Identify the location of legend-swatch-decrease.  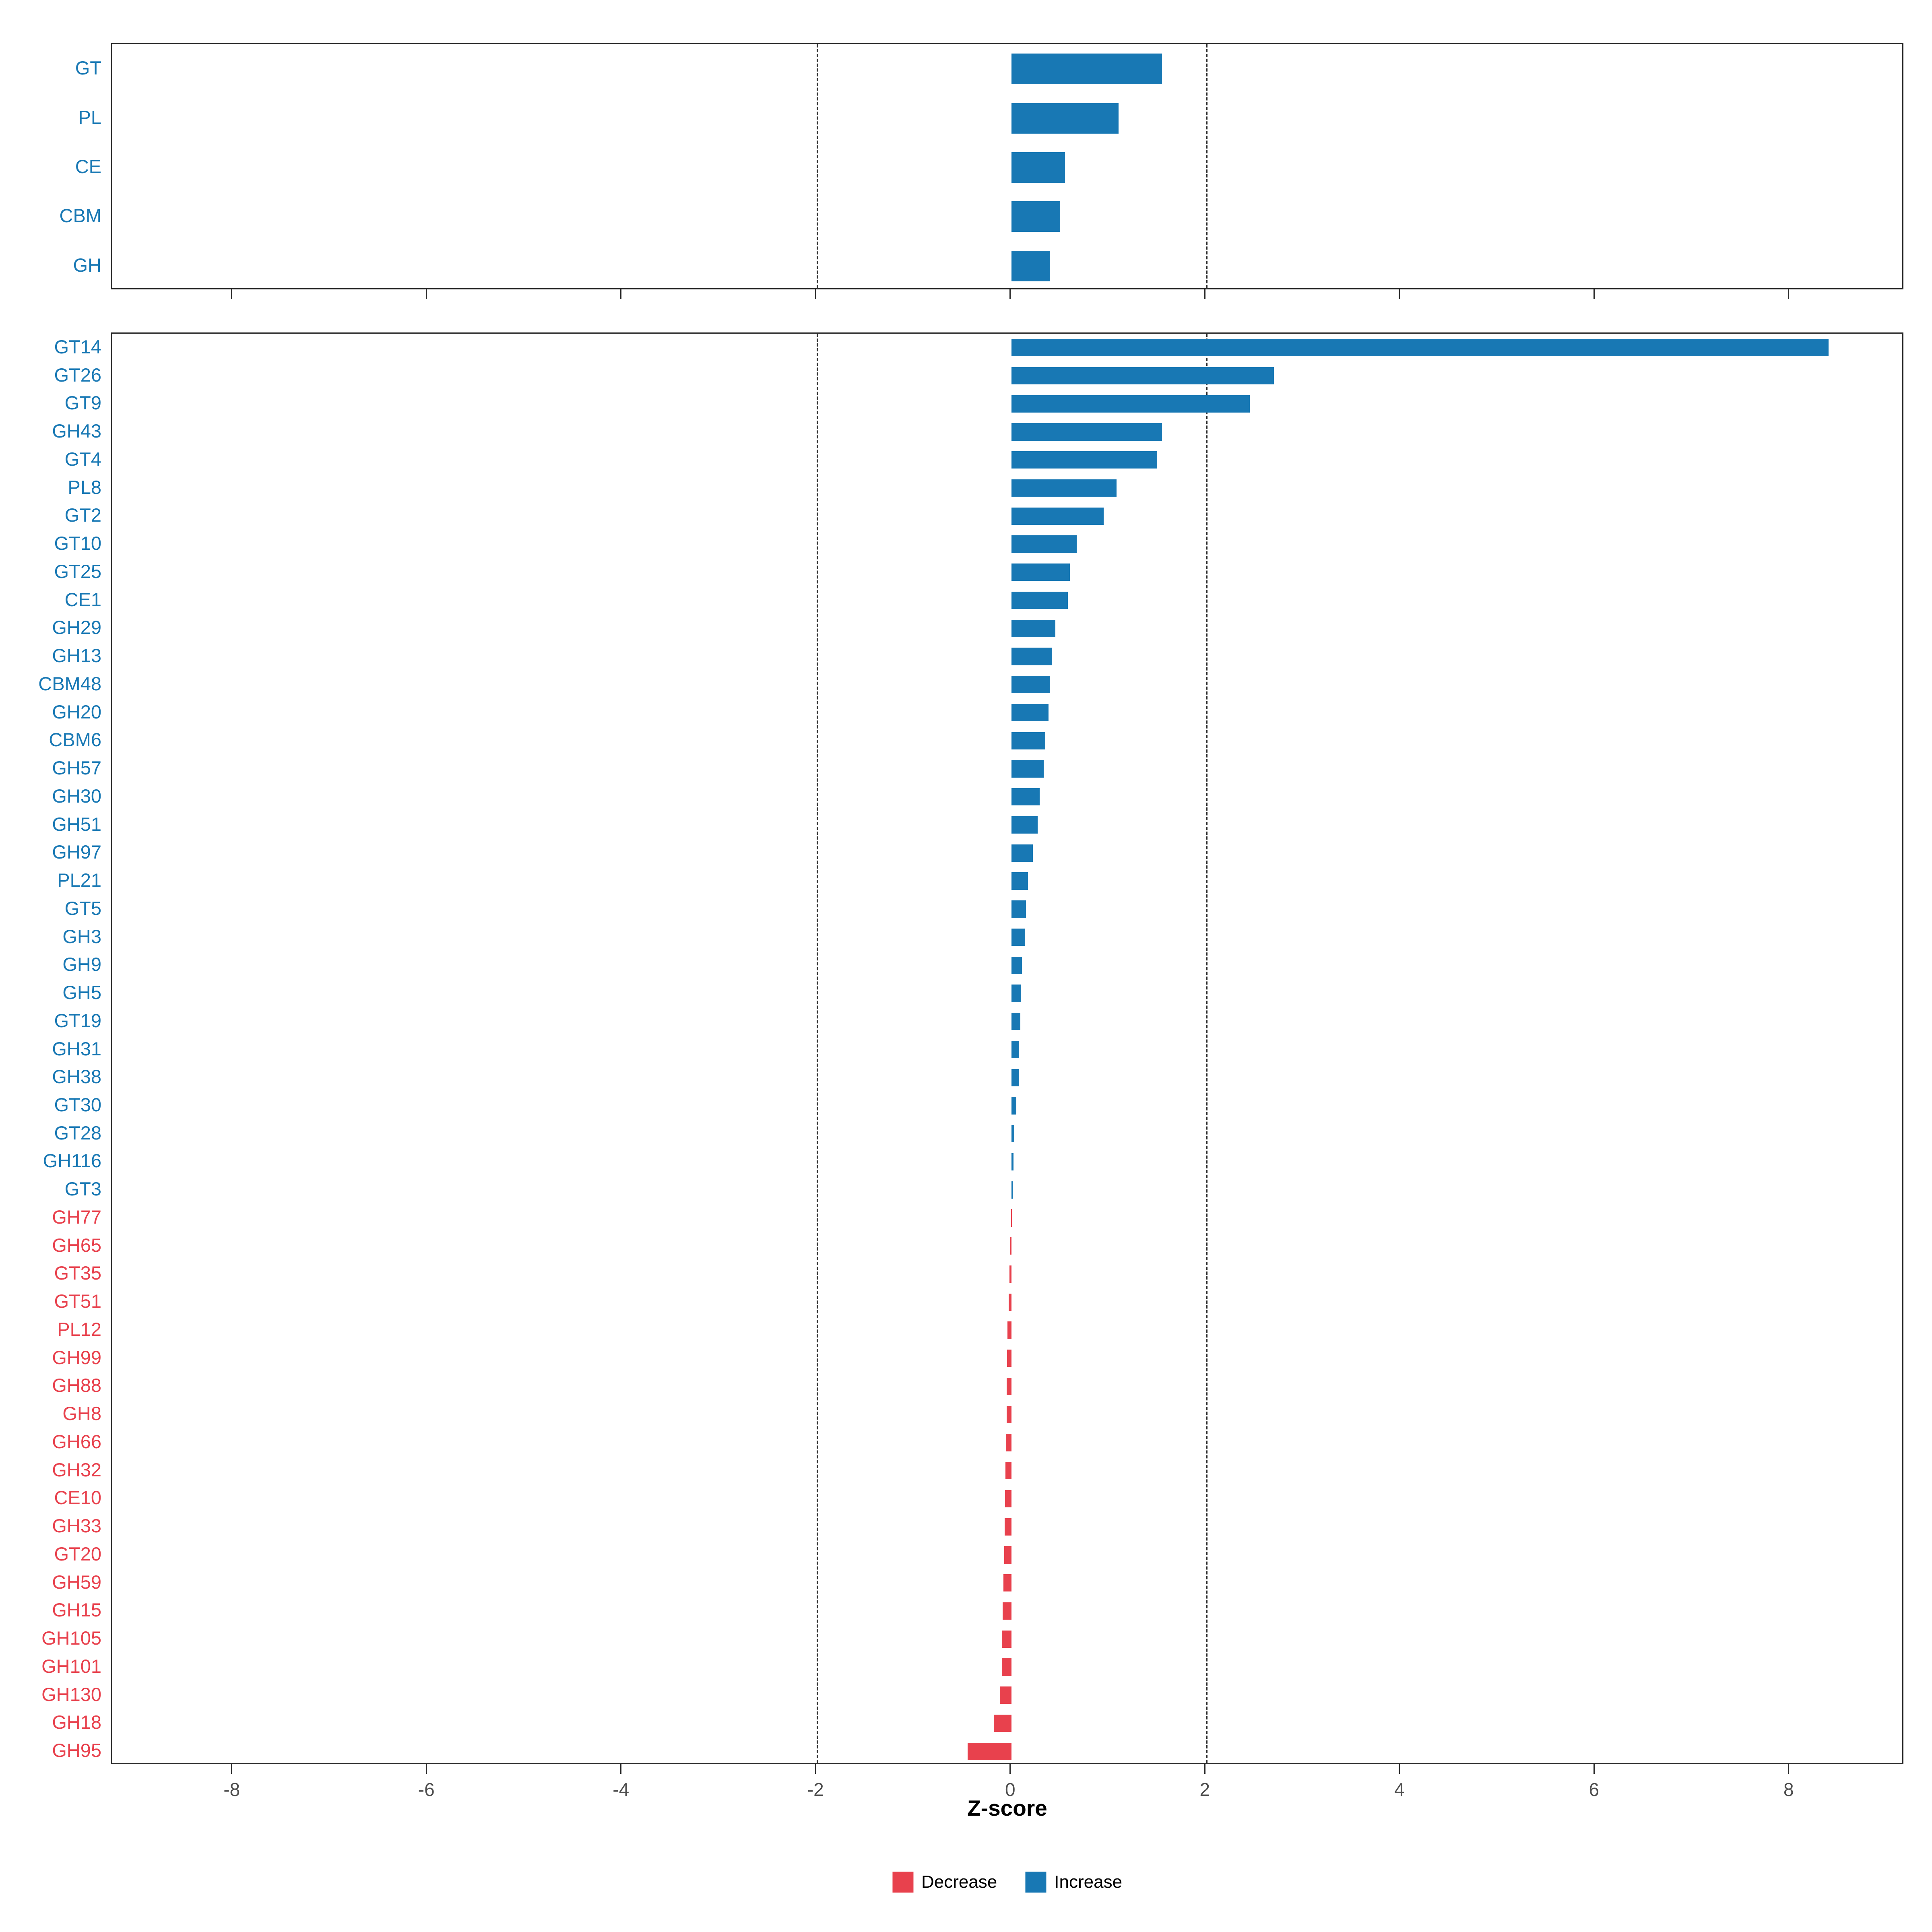
(902, 1882).